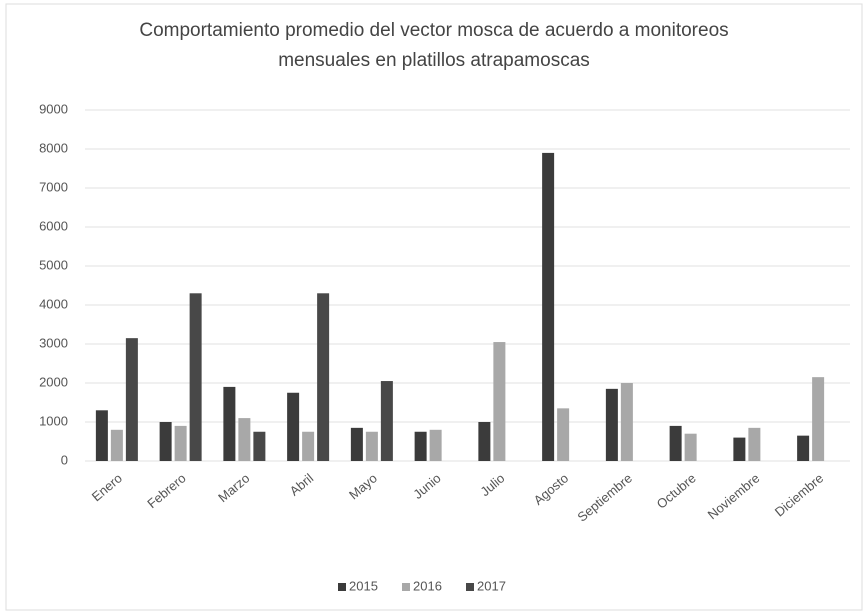  I want to click on x-tick-label: Febrero, so click(166, 490).